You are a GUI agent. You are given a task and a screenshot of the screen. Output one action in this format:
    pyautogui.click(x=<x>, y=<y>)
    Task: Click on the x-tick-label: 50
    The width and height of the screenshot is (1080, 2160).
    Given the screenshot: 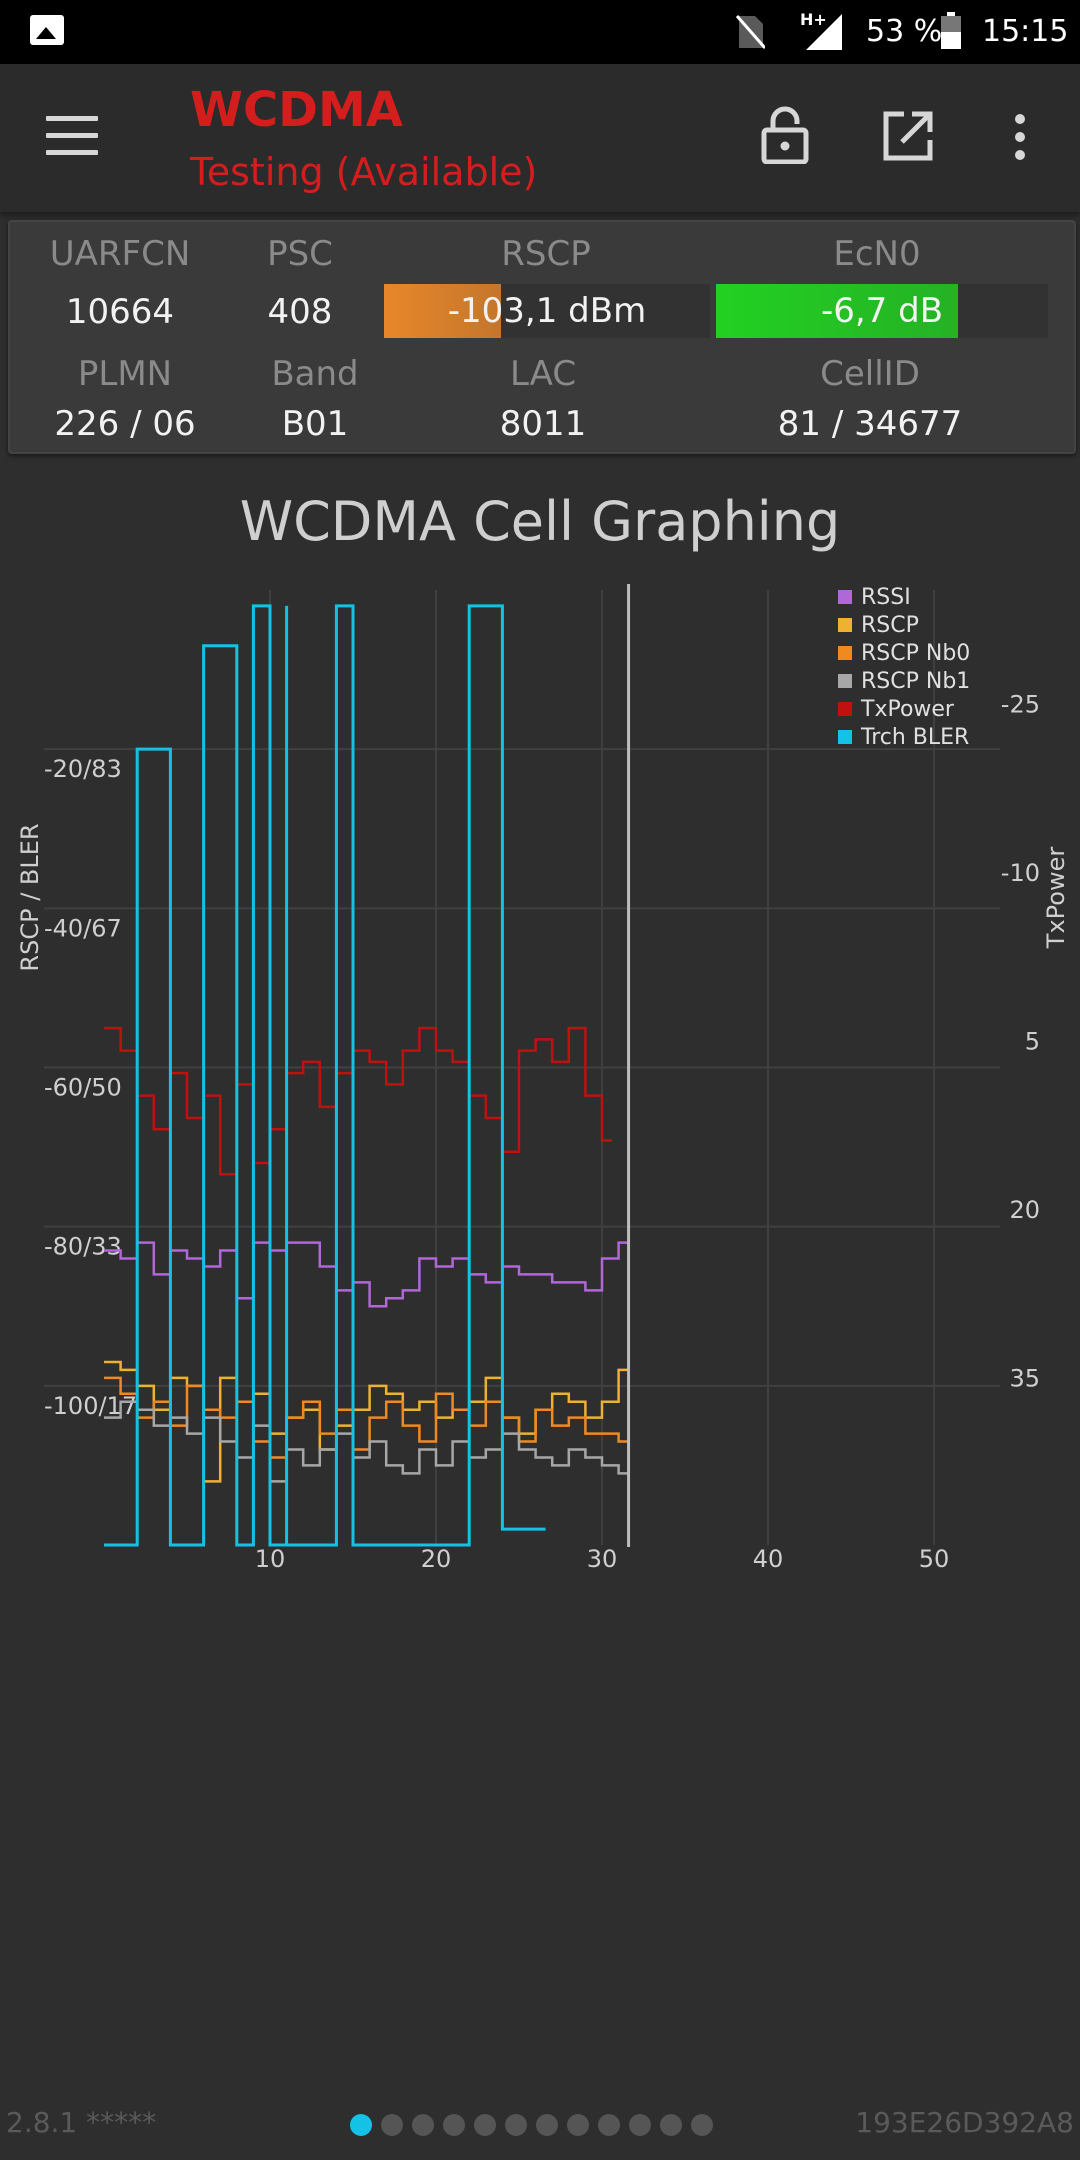 What is the action you would take?
    pyautogui.click(x=934, y=1557)
    